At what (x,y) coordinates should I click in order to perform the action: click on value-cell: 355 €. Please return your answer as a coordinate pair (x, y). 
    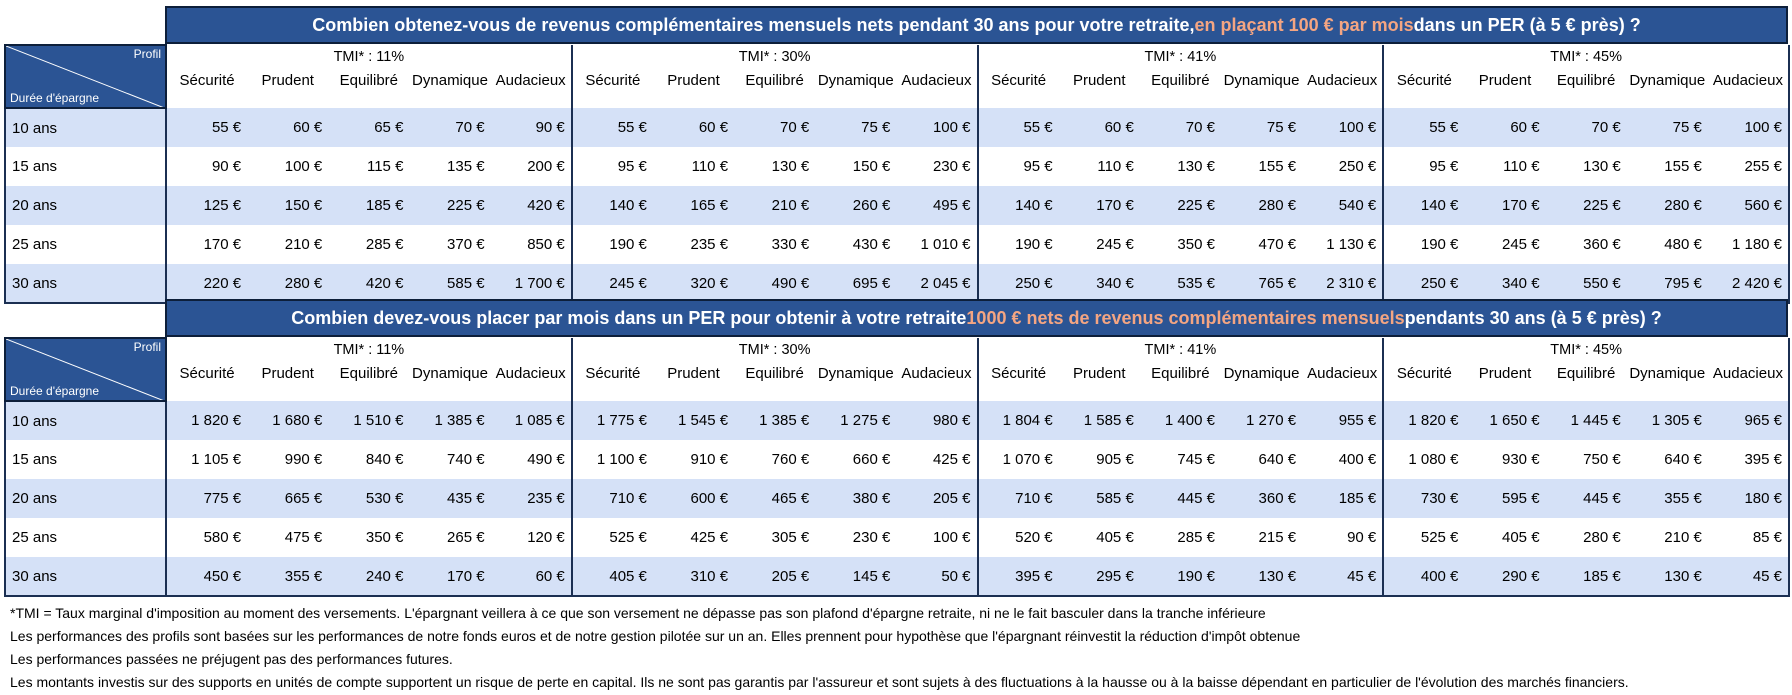
    Looking at the image, I should click on (1667, 498).